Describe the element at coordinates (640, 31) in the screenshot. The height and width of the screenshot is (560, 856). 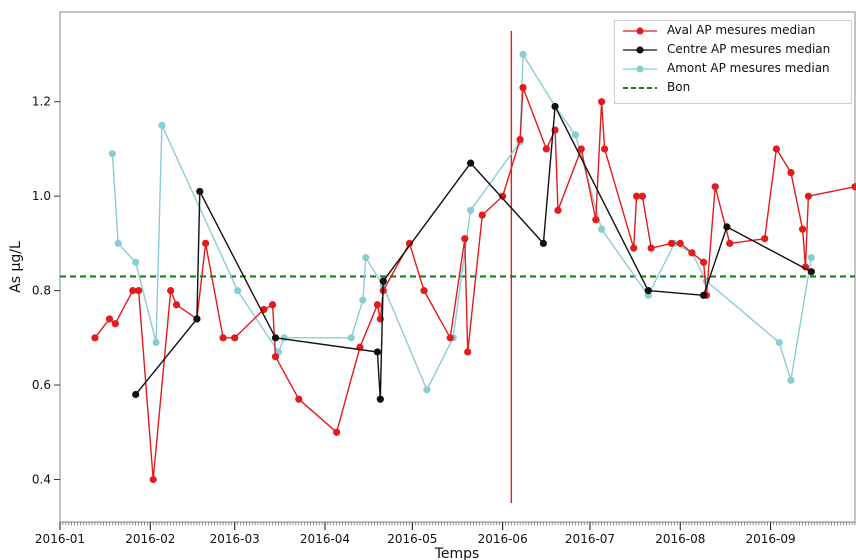
I see `legend-swatch-aval` at that location.